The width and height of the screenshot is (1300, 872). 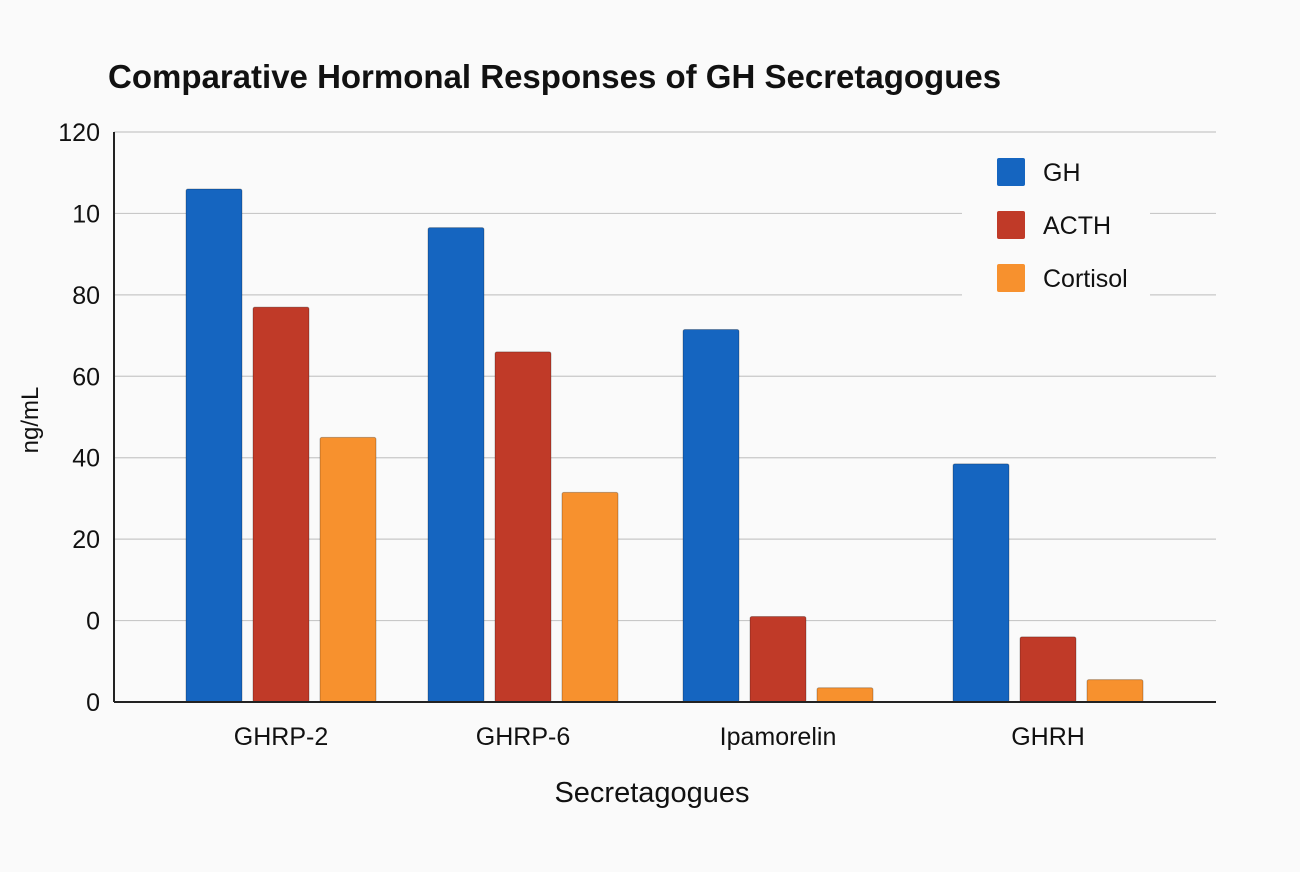 I want to click on y-tick-label: 80, so click(x=86, y=296).